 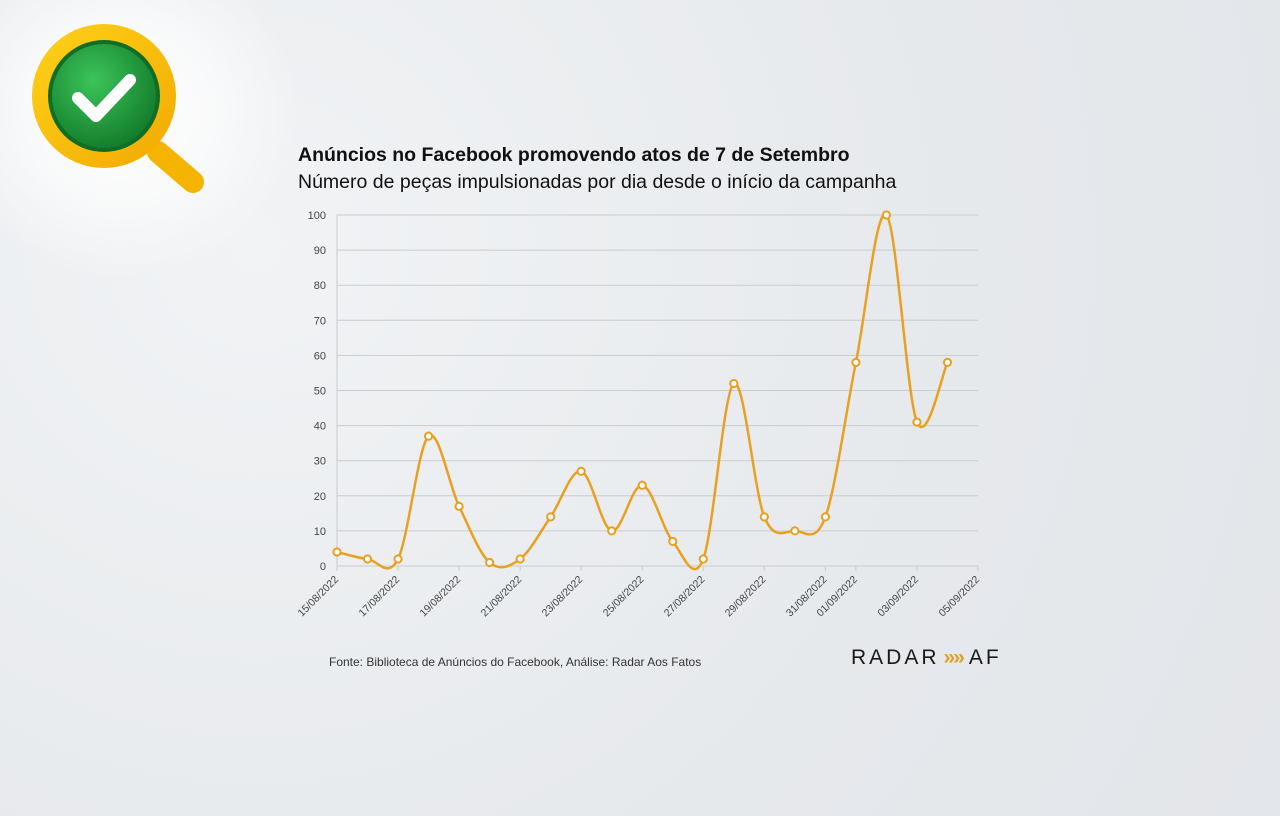 What do you see at coordinates (320, 392) in the screenshot?
I see `y-tick-label: 50` at bounding box center [320, 392].